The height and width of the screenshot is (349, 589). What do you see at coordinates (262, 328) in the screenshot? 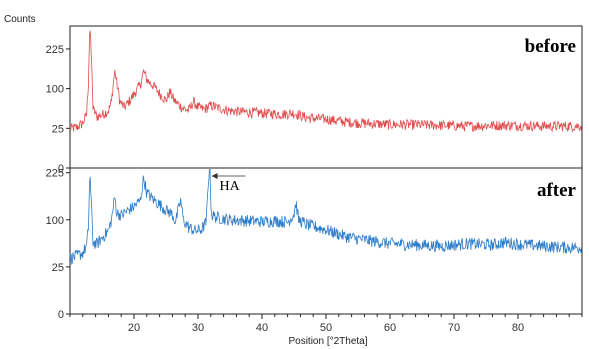
I see `x-tick-label: 40` at bounding box center [262, 328].